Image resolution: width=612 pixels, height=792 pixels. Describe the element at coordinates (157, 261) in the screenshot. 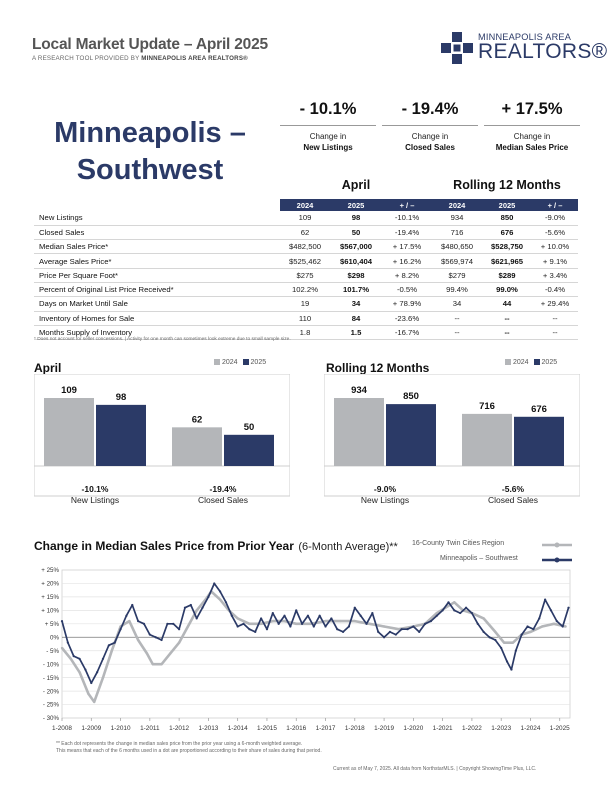

I see `row-label: Average Sales Price*` at that location.